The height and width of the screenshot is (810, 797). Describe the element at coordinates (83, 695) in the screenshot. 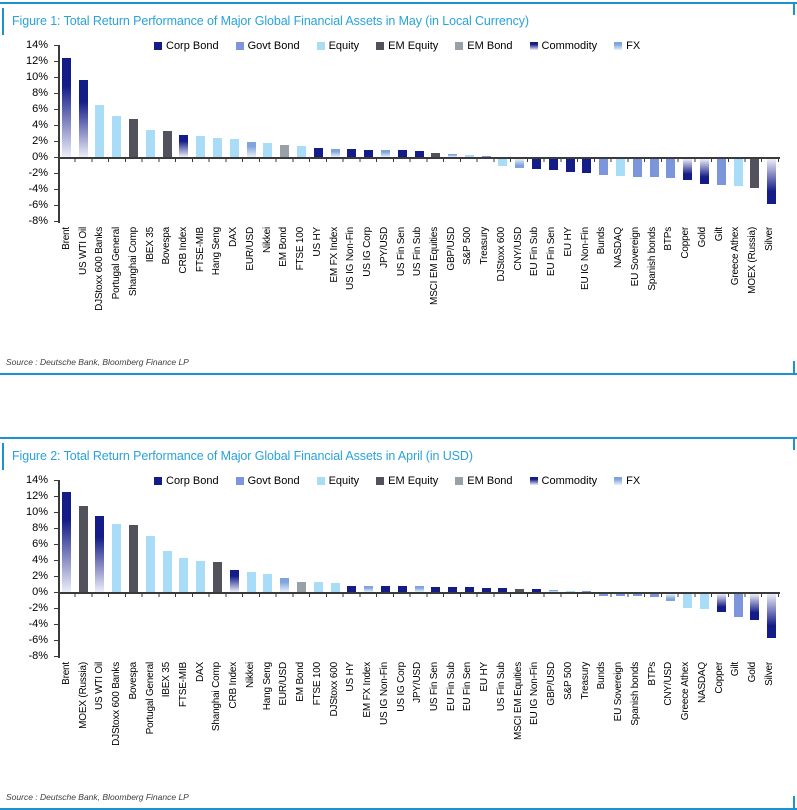

I see `x-axis-label: MOEX (Russia)` at that location.